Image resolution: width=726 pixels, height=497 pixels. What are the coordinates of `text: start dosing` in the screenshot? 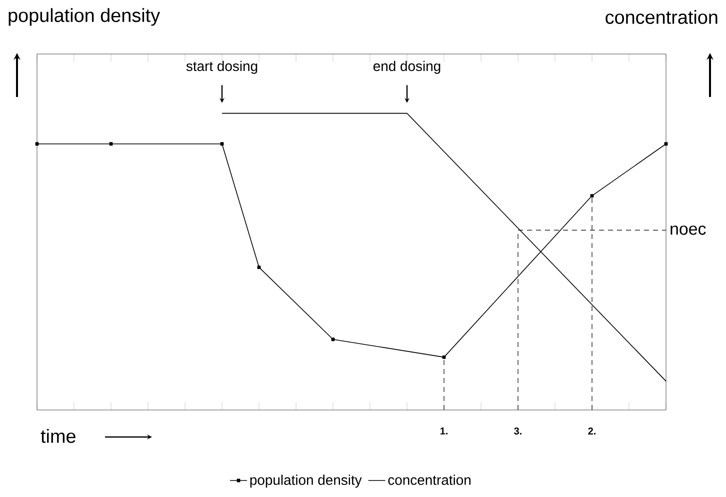 It's located at (222, 67).